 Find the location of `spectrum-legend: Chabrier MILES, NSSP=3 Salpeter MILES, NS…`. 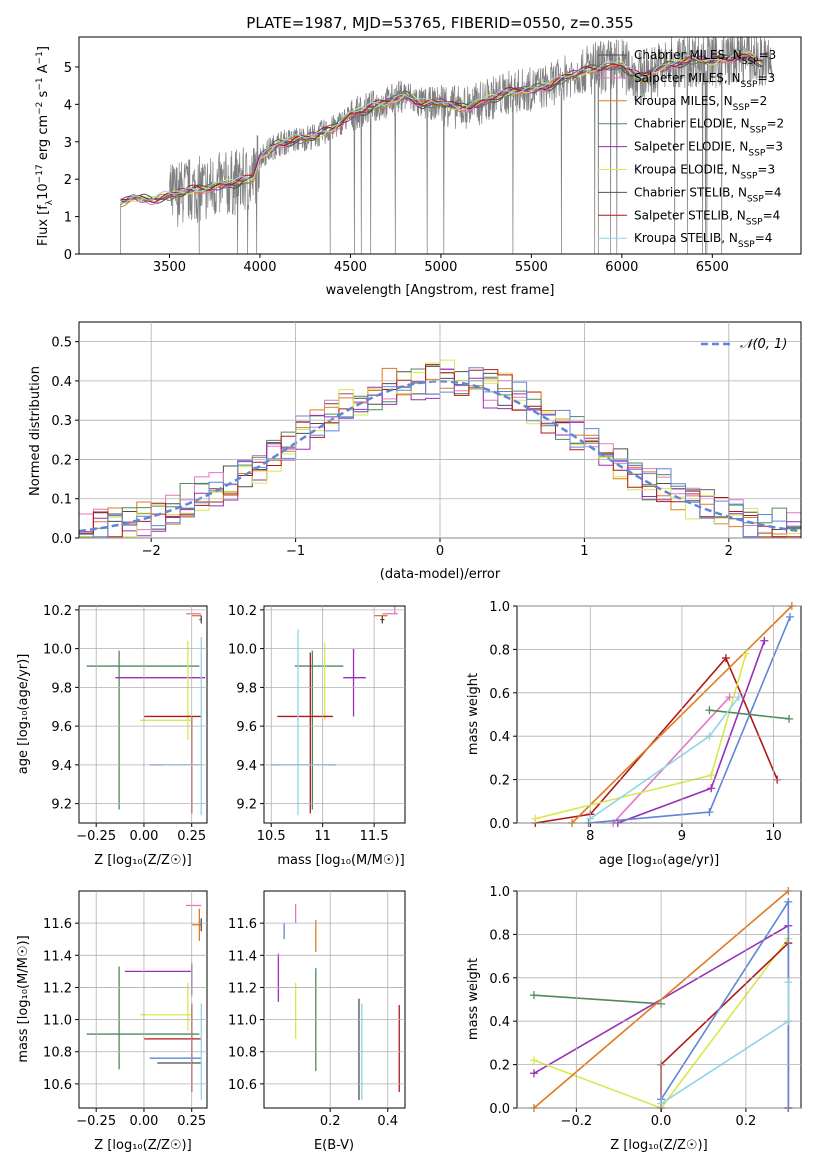

spectrum-legend: Chabrier MILES, NSSP=3 Salpeter MILES, NS… is located at coordinates (691, 149).